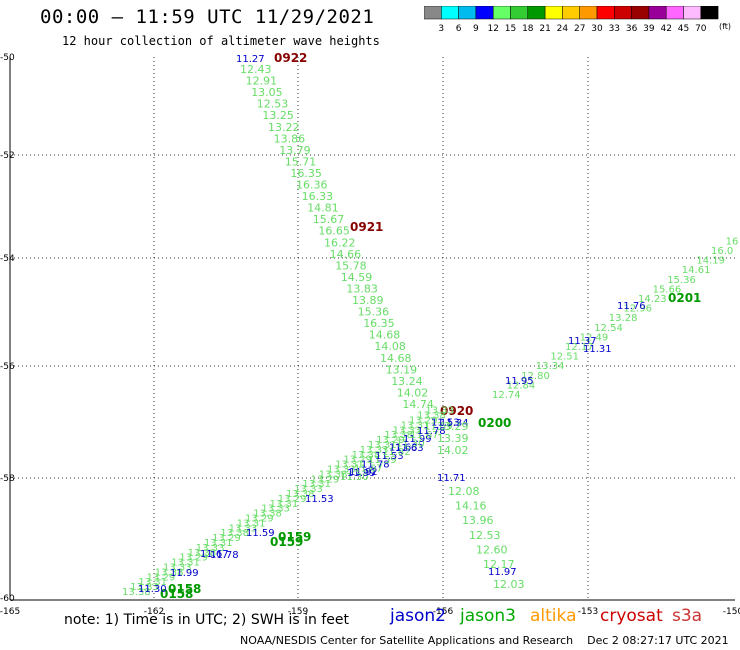 This screenshot has width=740, height=650. What do you see at coordinates (722, 251) in the screenshot?
I see `wave-height-label: 16.0` at bounding box center [722, 251].